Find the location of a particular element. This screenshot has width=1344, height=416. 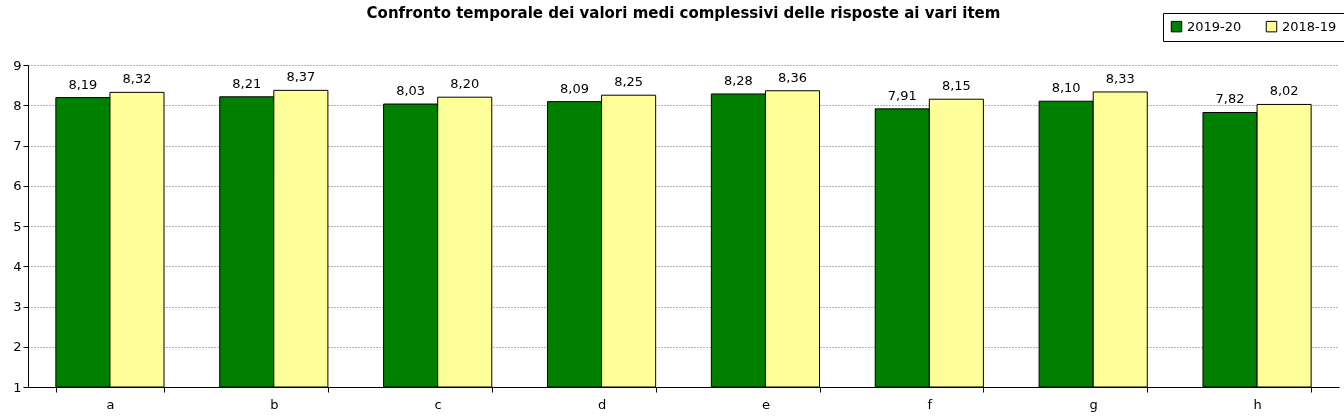

x-tick-label: e is located at coordinates (765, 404).